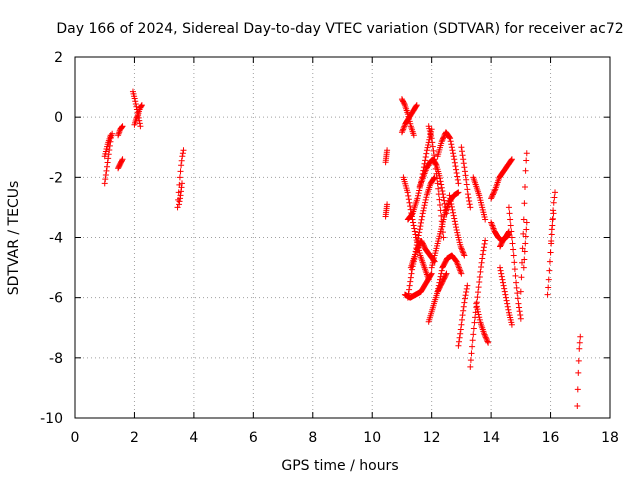 The height and width of the screenshot is (480, 640). I want to click on y-tick-label: -6, so click(56, 299).